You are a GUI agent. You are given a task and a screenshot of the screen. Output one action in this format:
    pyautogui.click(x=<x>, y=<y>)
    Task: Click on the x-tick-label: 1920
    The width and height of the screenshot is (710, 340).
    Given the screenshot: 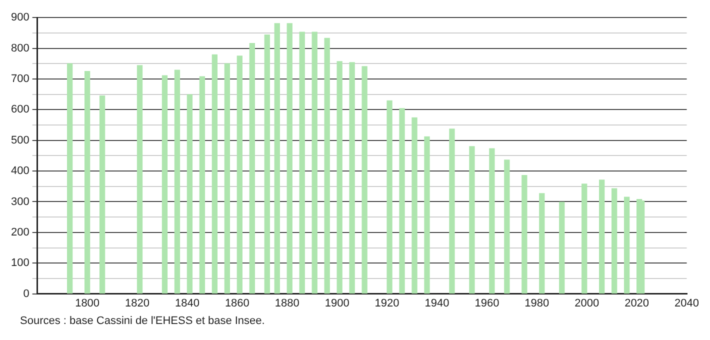 What is the action you would take?
    pyautogui.click(x=387, y=303)
    